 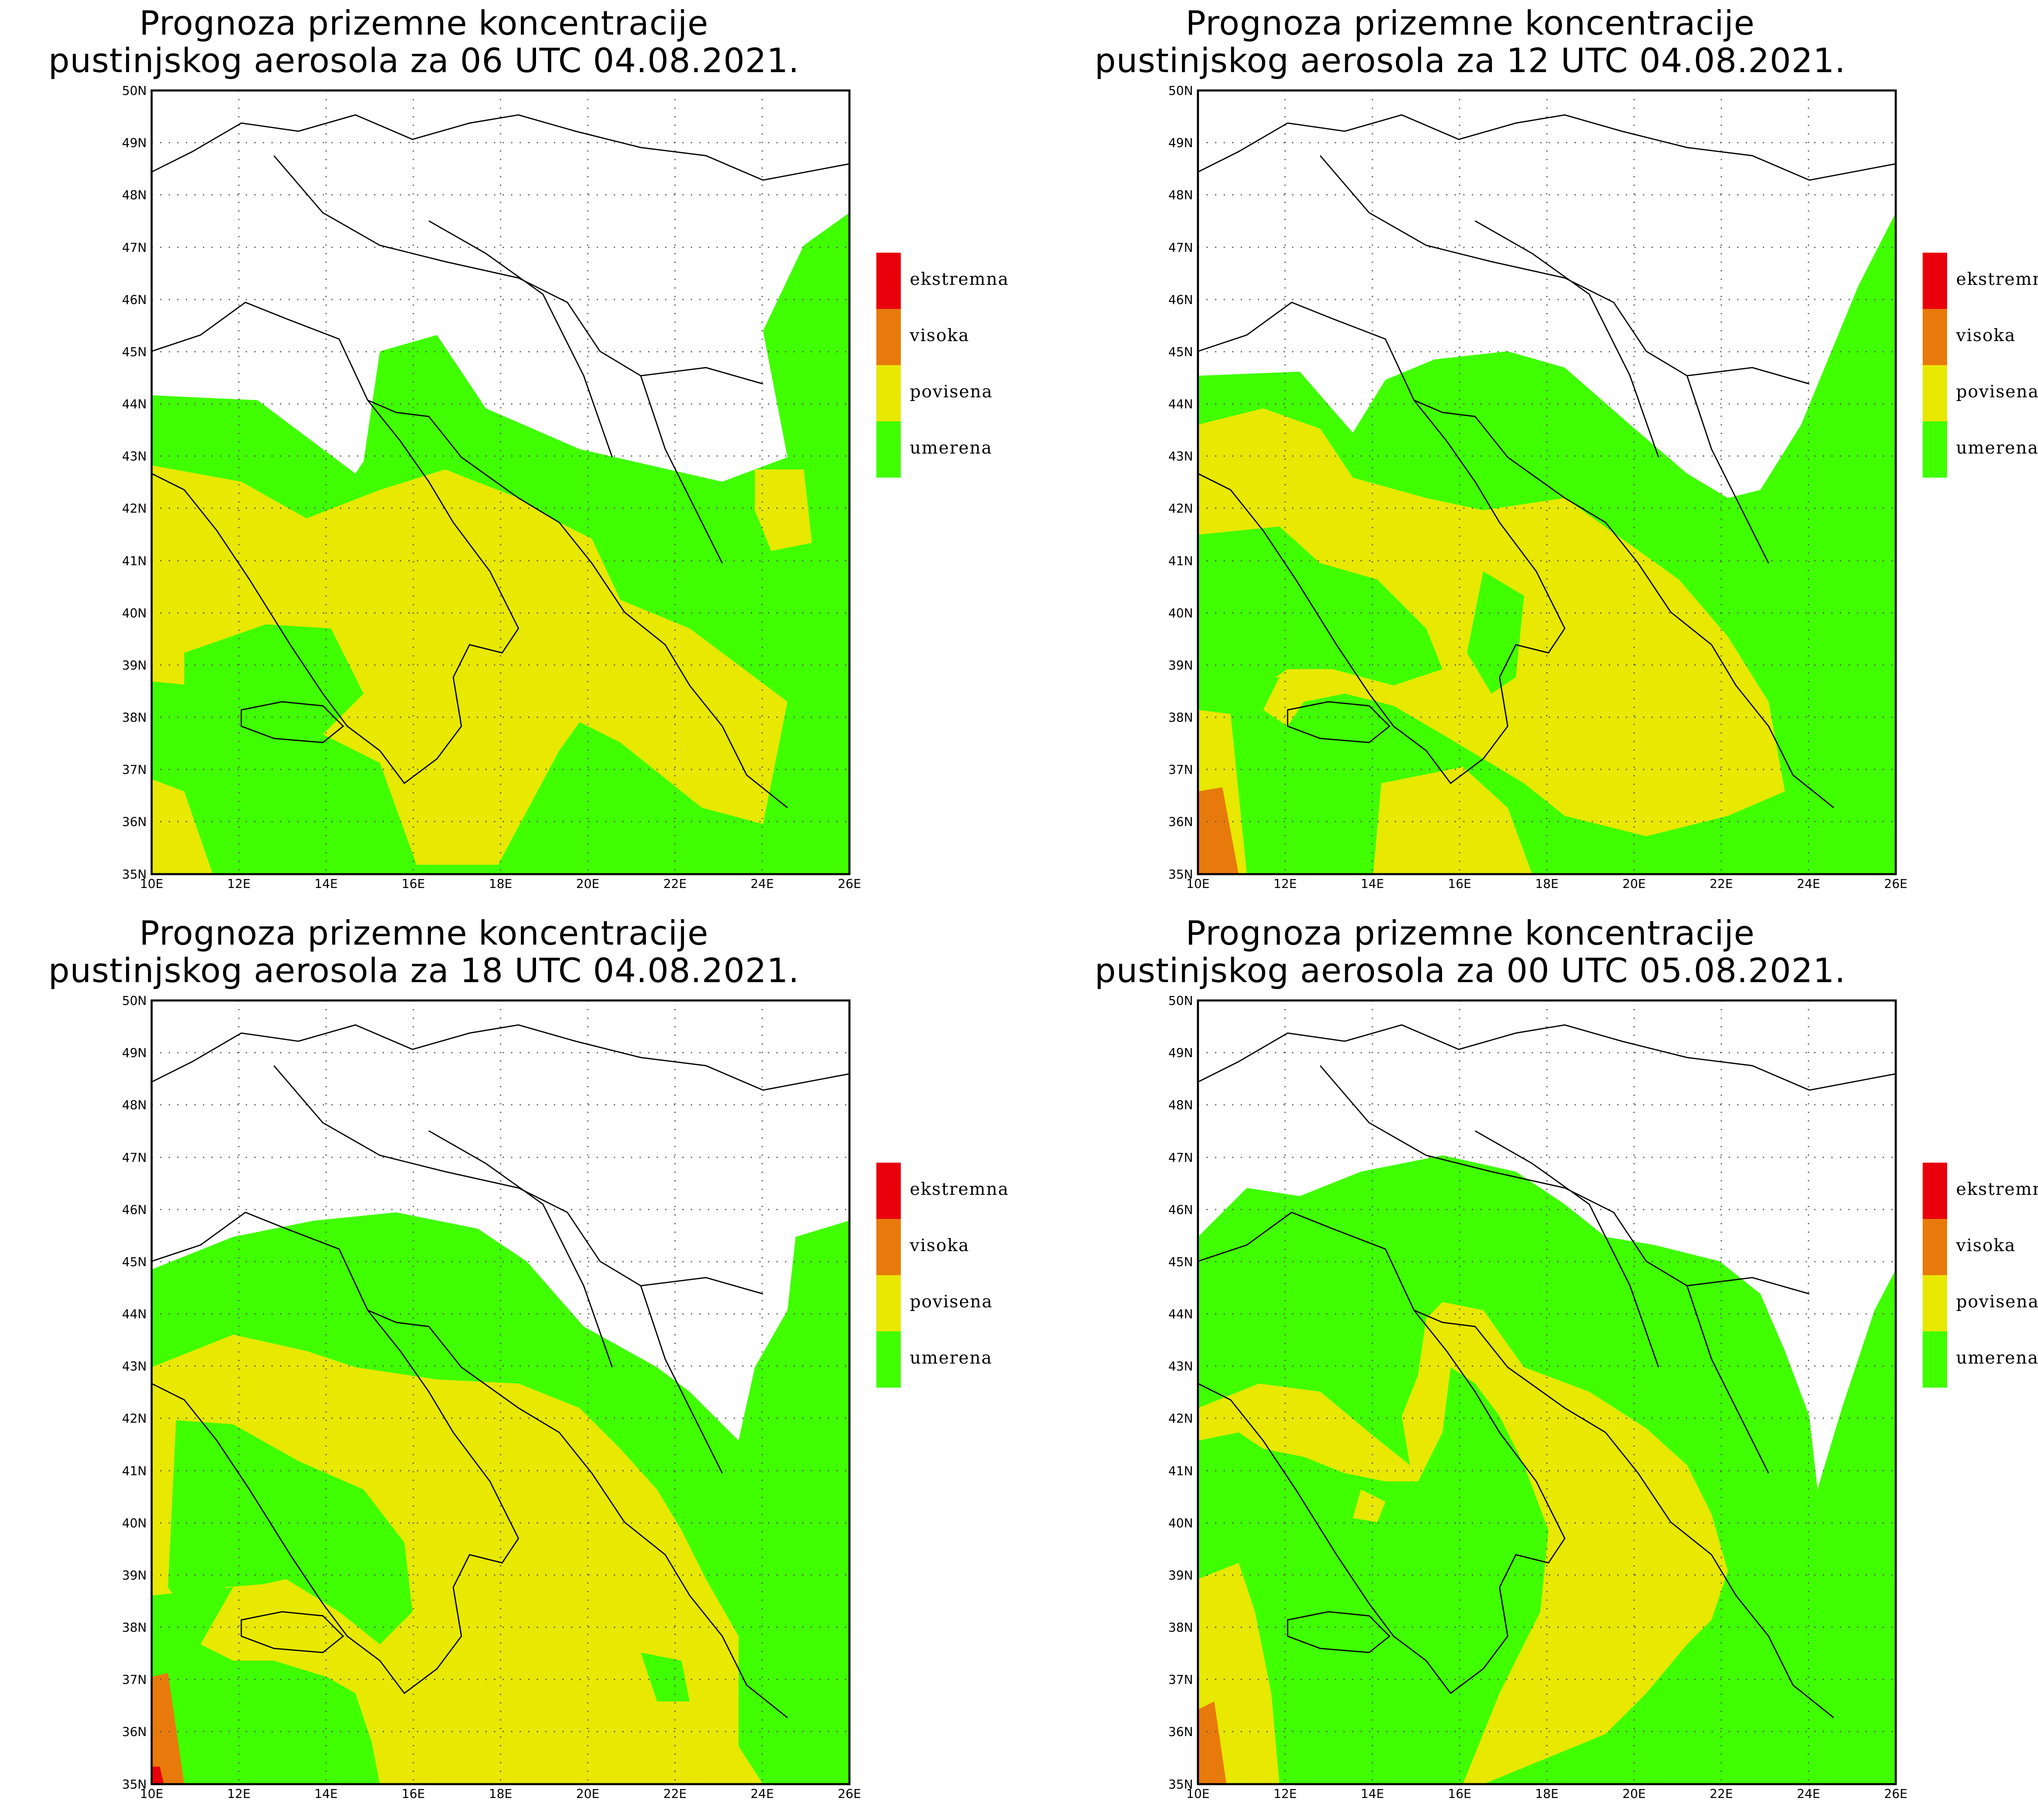 What do you see at coordinates (675, 1794) in the screenshot?
I see `lon-label: 22E` at bounding box center [675, 1794].